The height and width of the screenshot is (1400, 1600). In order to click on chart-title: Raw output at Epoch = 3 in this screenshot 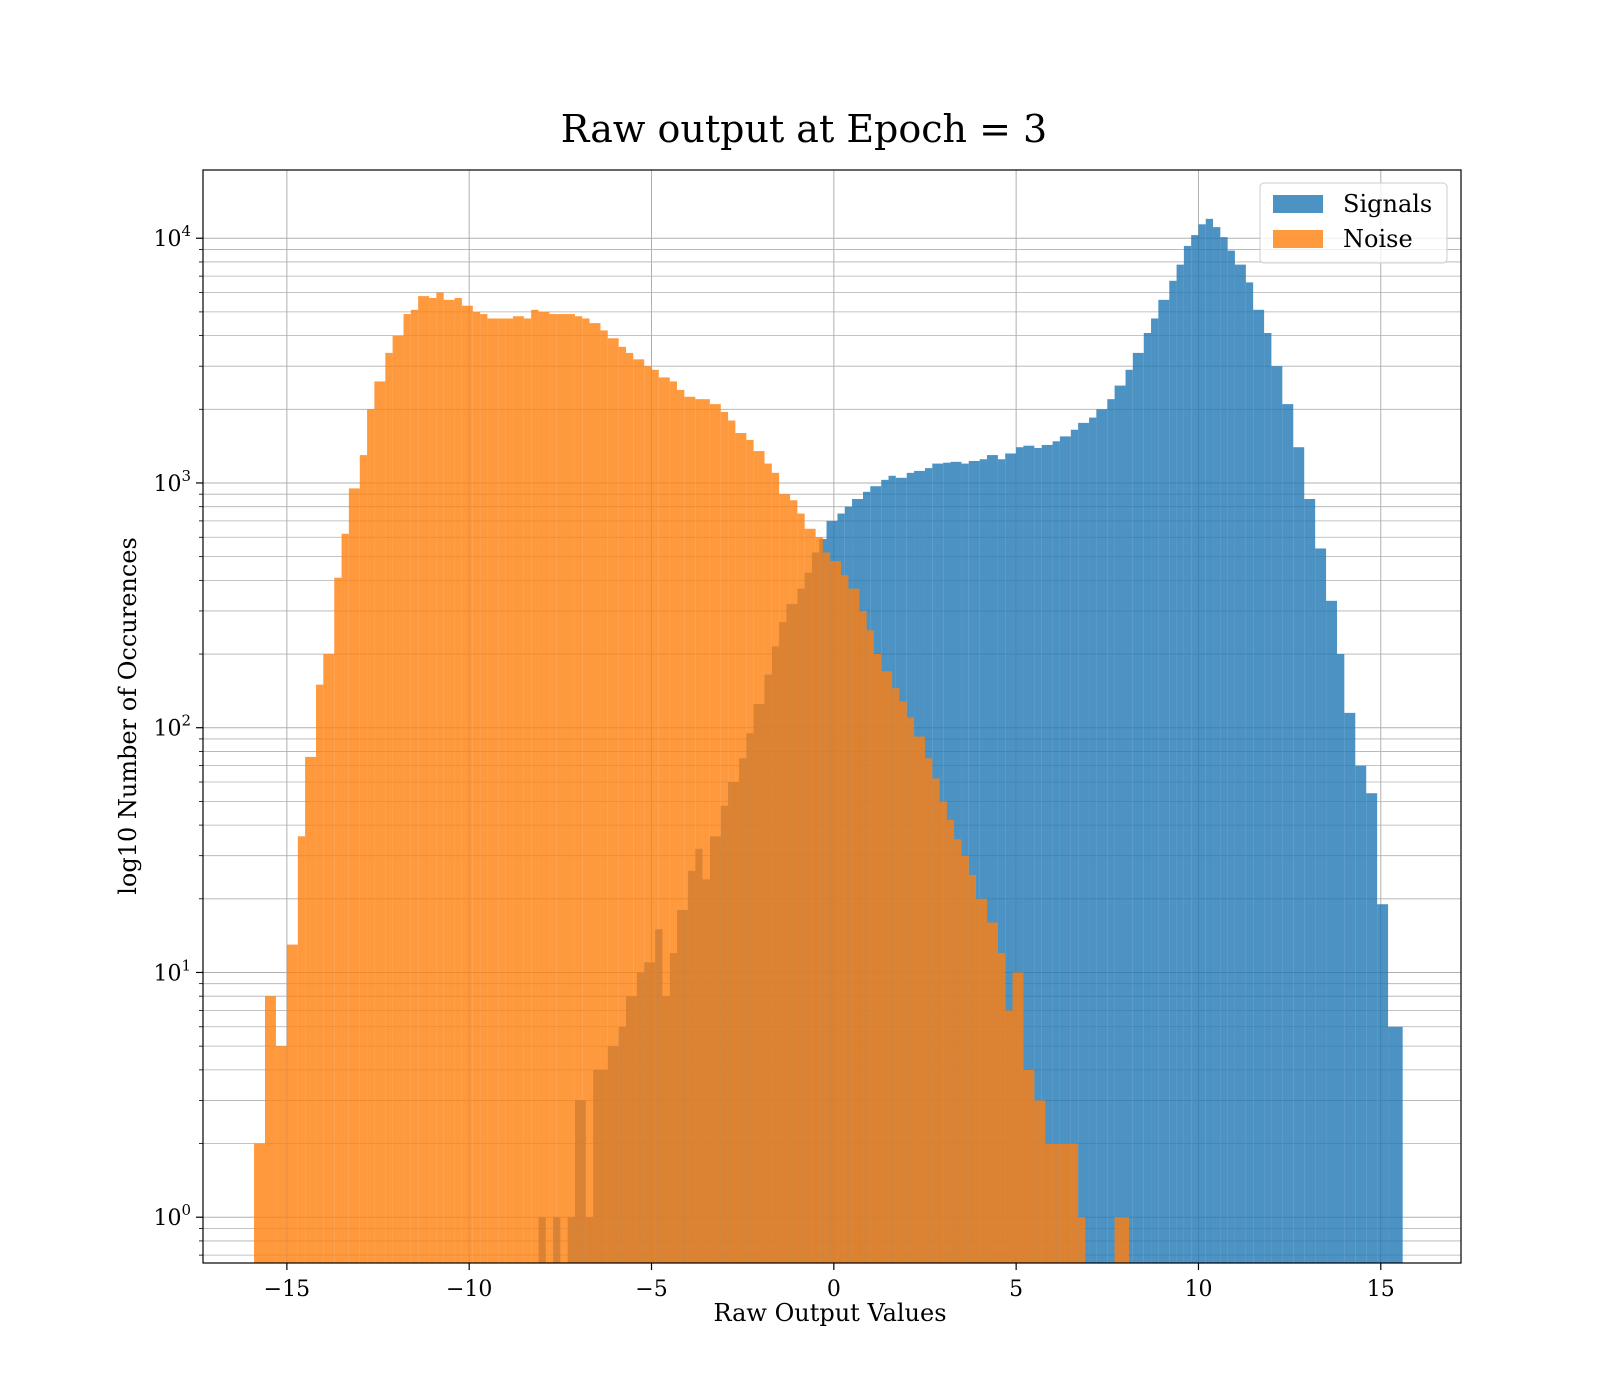, I will do `click(804, 129)`.